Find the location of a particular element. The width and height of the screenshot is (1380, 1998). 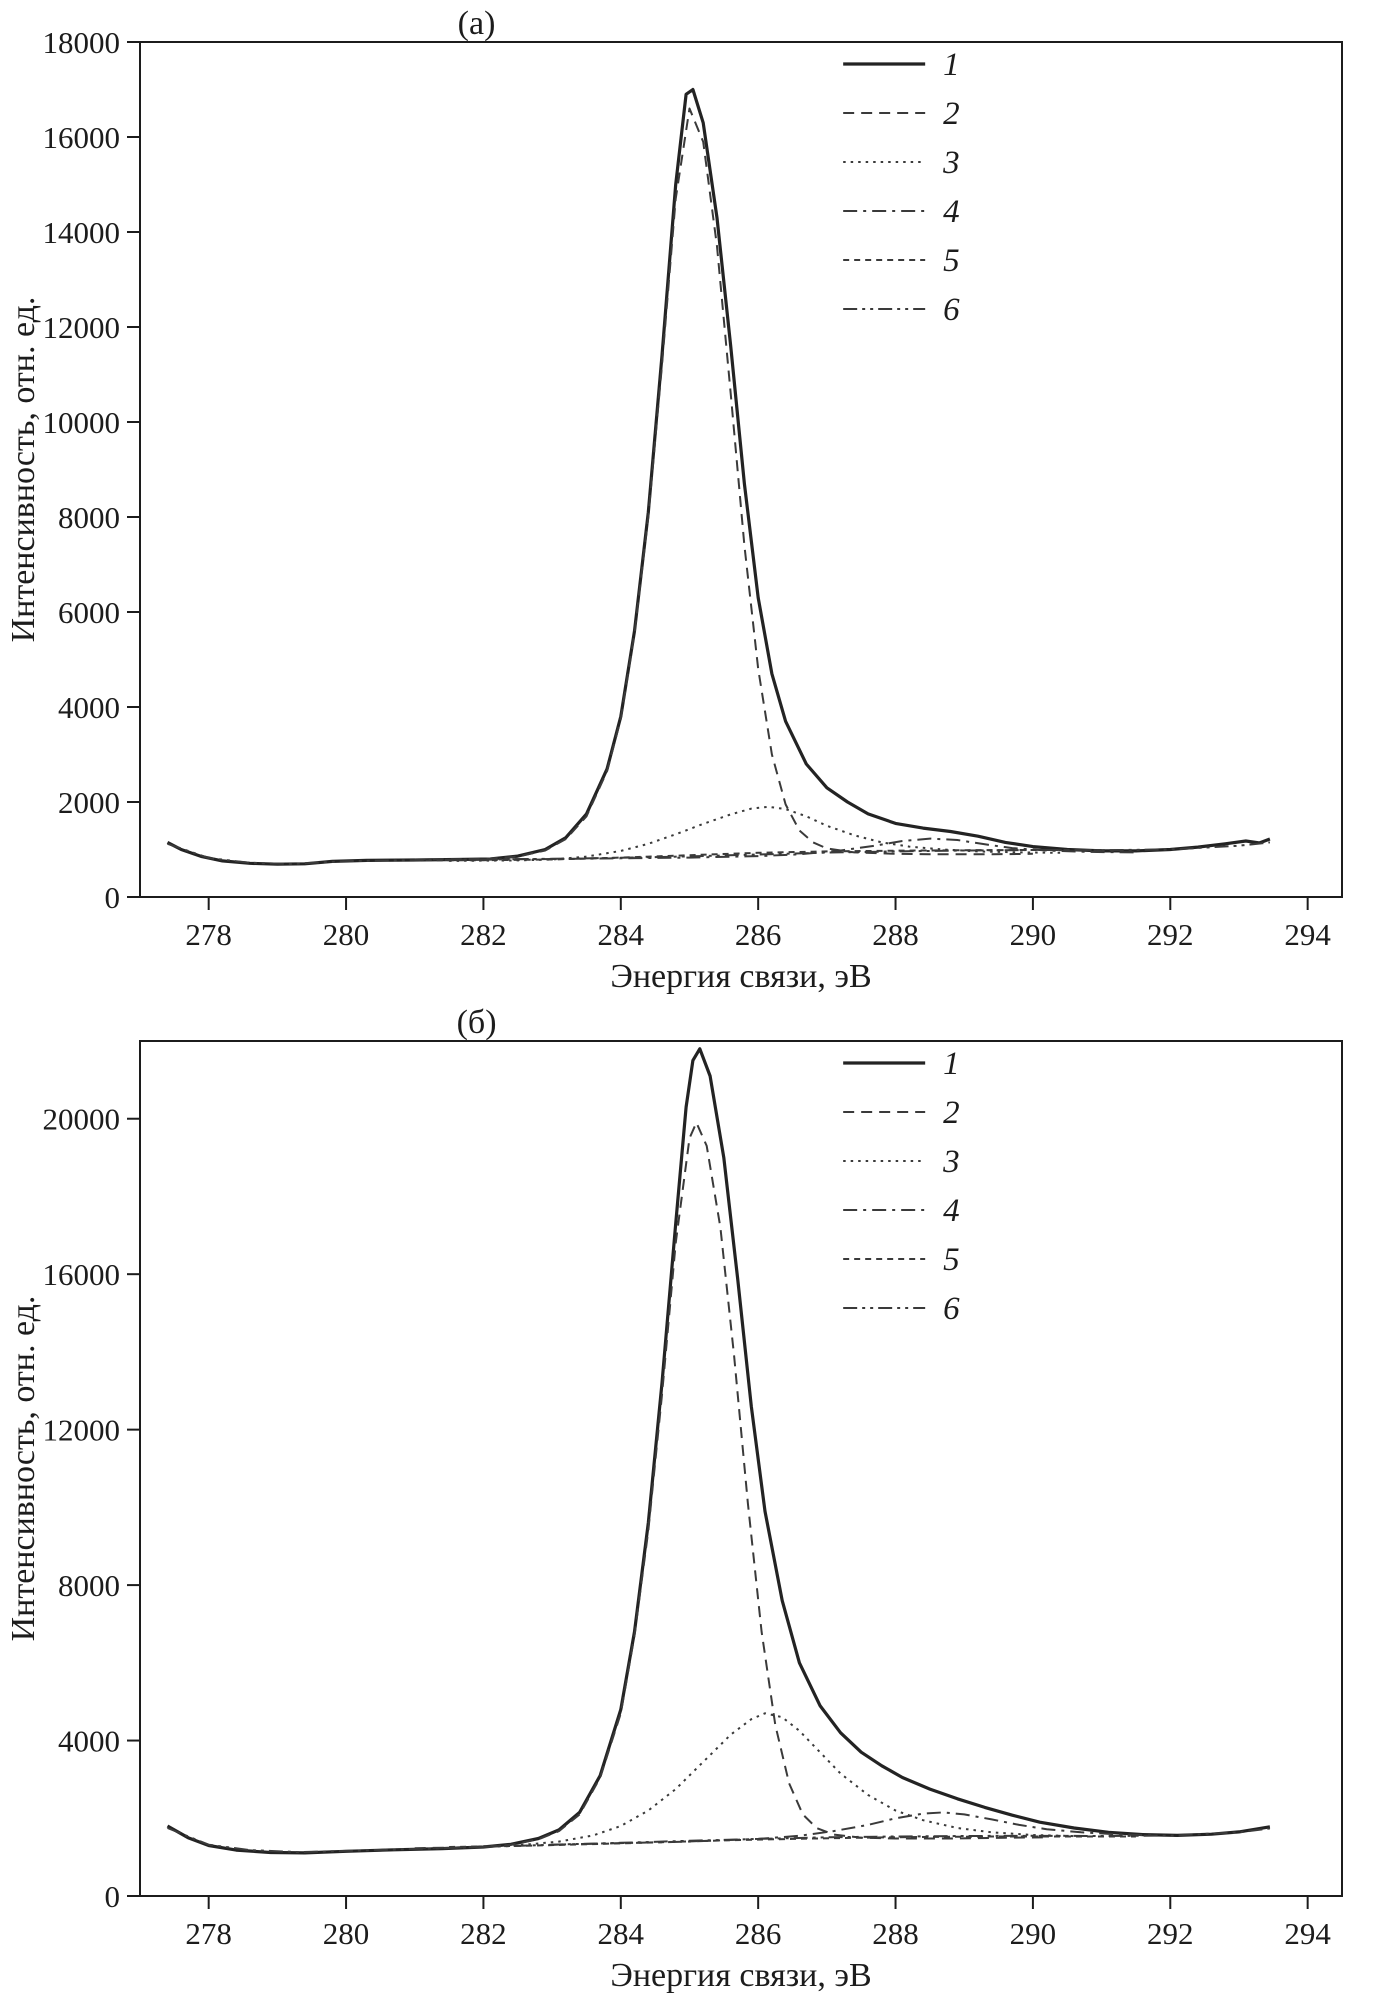

y-tick-label: 2000 is located at coordinates (89, 802).